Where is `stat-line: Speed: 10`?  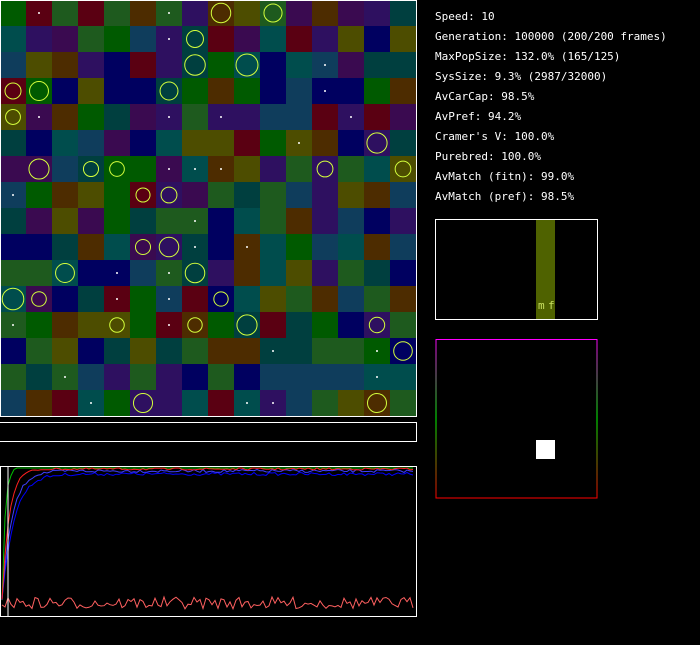 stat-line: Speed: 10 is located at coordinates (465, 16).